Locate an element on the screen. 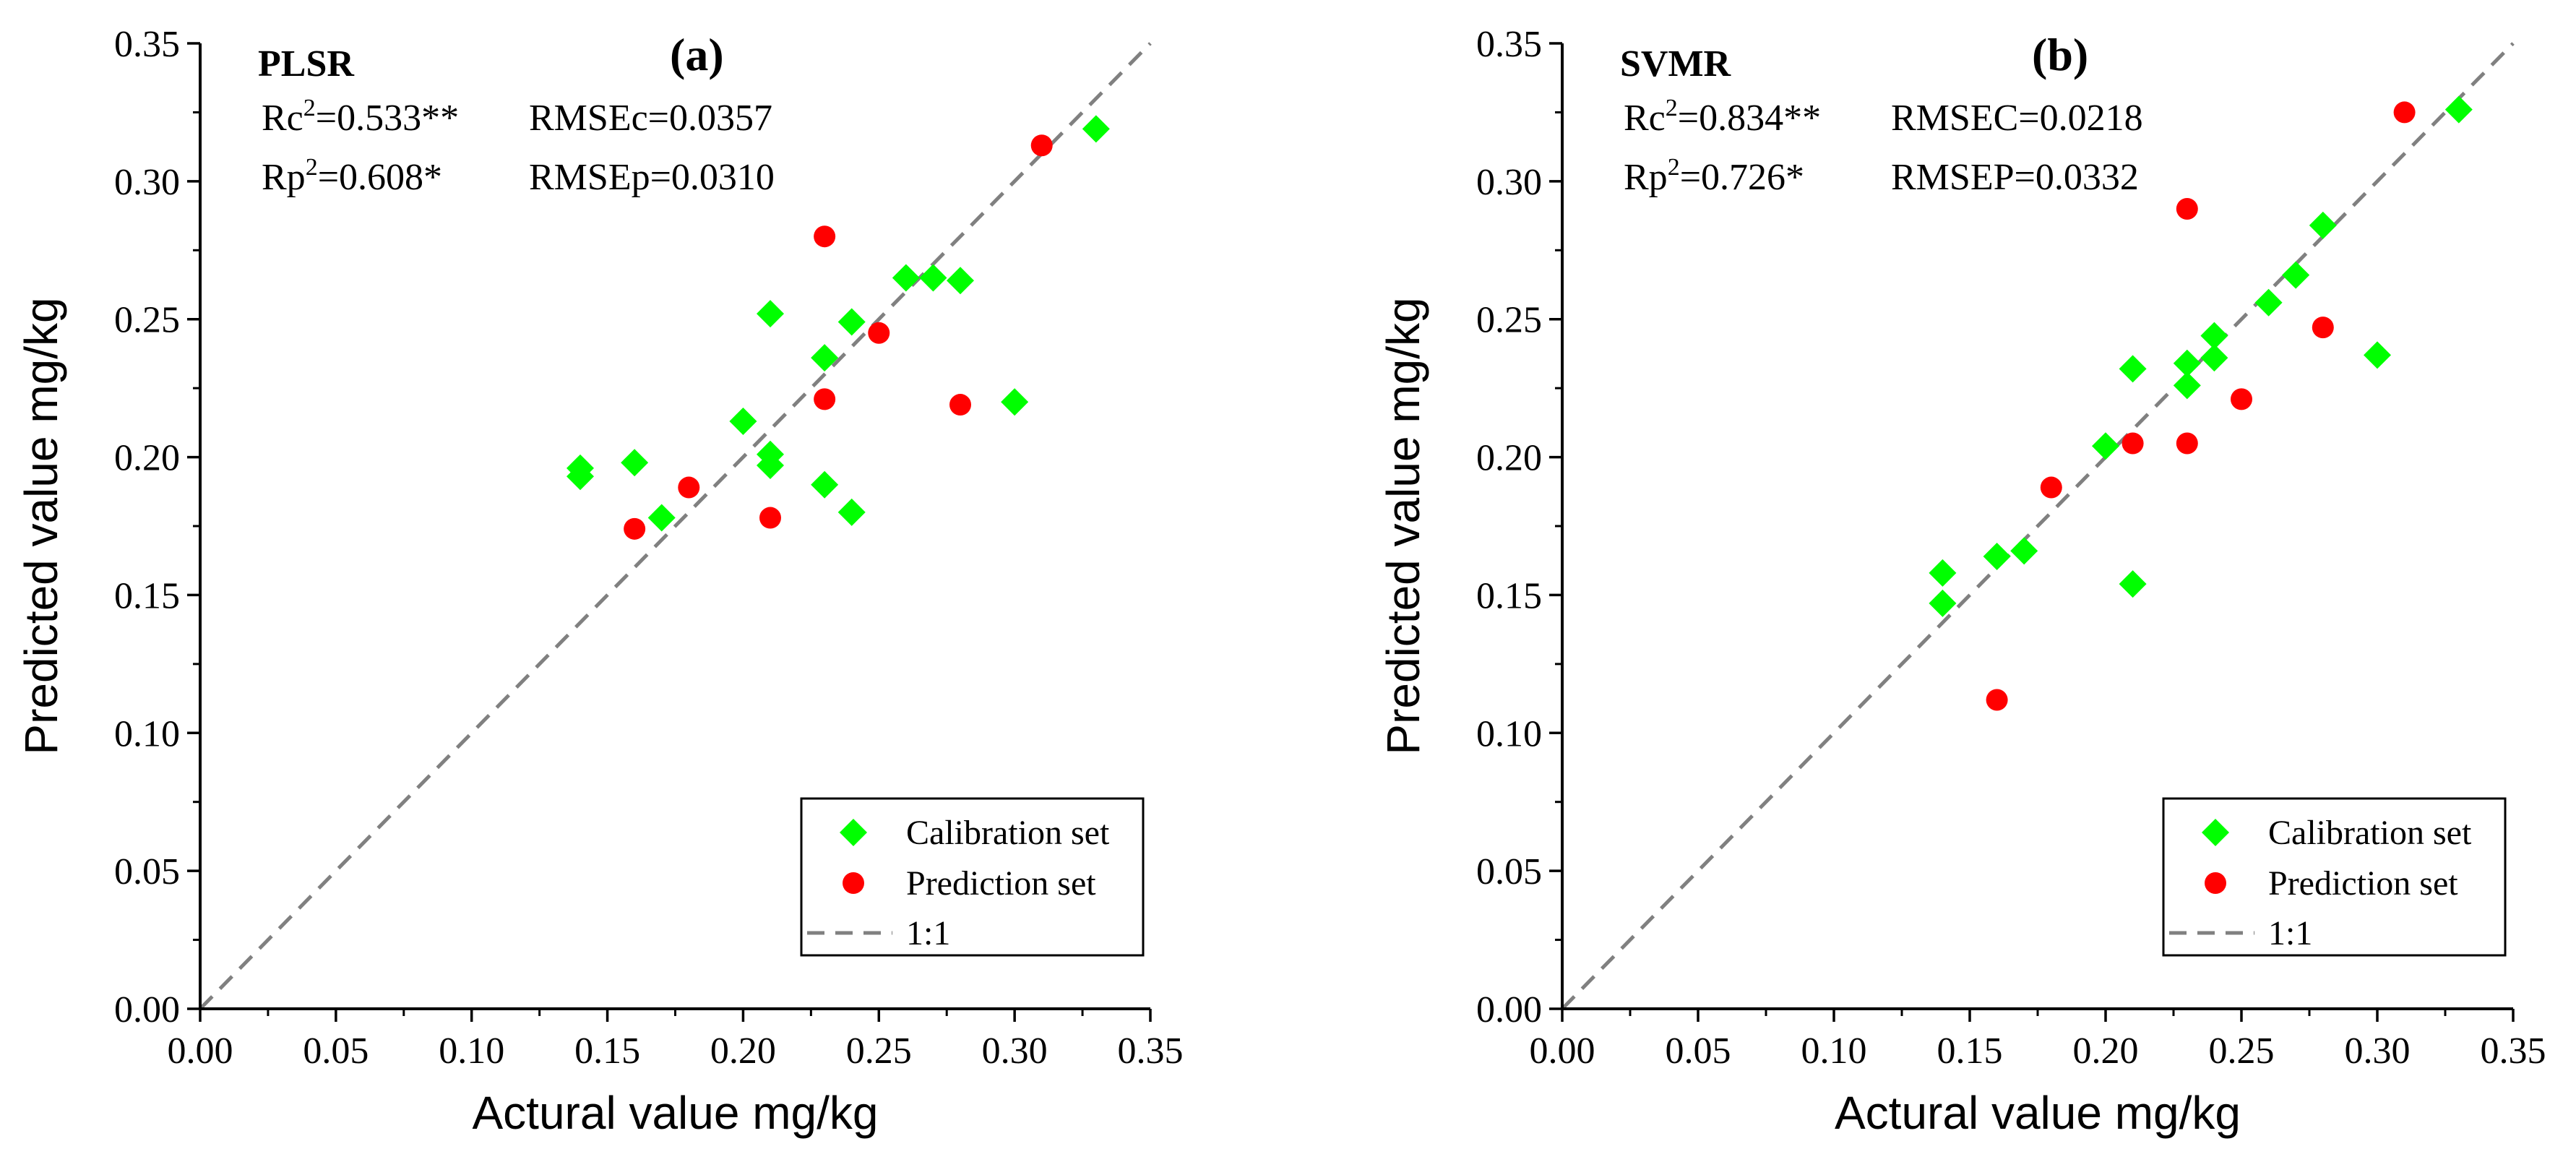 The height and width of the screenshot is (1162, 2576). rp-squared-stat: Rp2=0.726* is located at coordinates (1714, 176).